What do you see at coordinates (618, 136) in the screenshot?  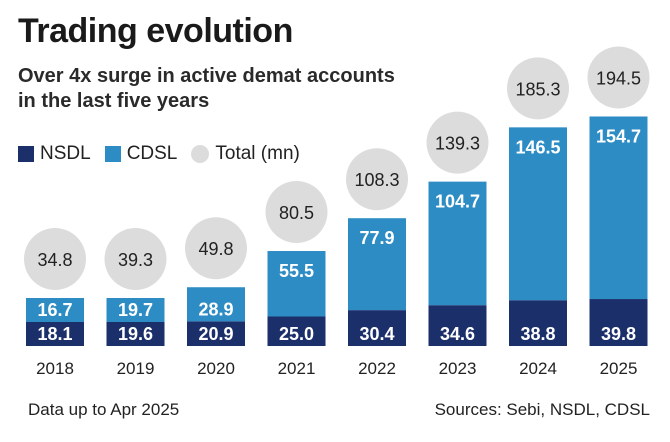 I see `bar-label-cdsl-2025: 154.7` at bounding box center [618, 136].